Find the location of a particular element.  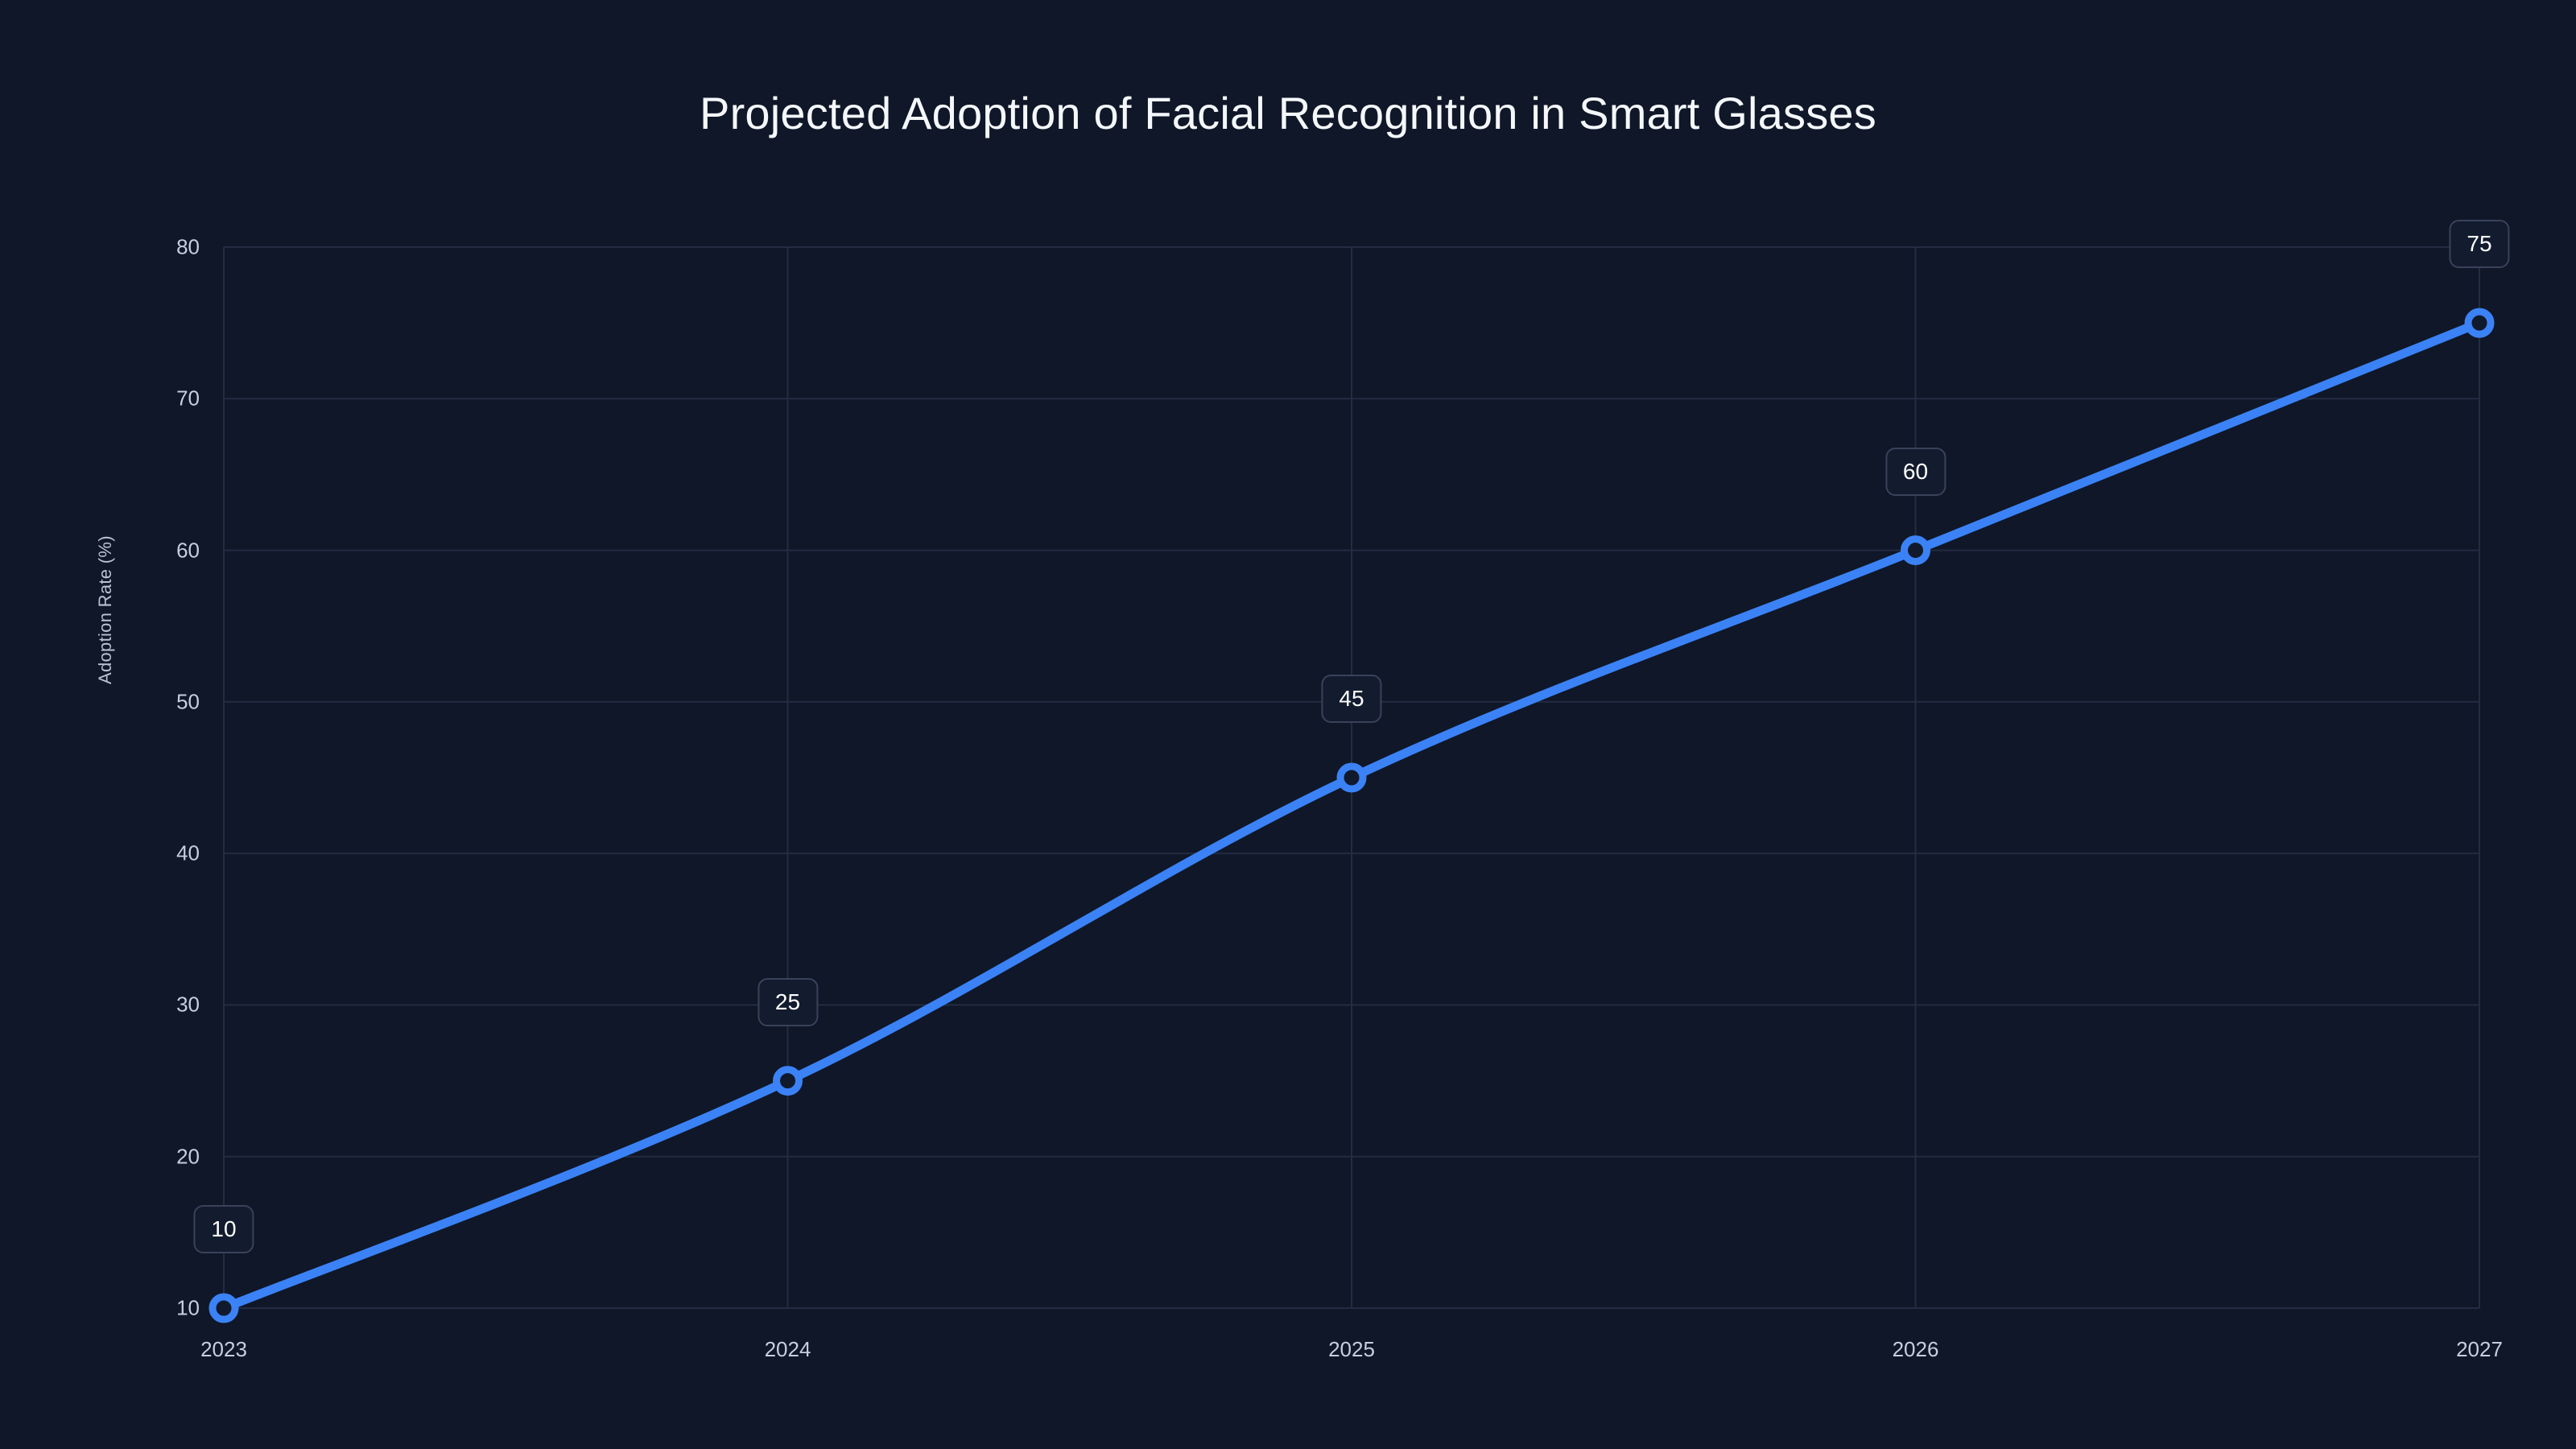

y-axis-tick-label: 20 is located at coordinates (188, 1156).